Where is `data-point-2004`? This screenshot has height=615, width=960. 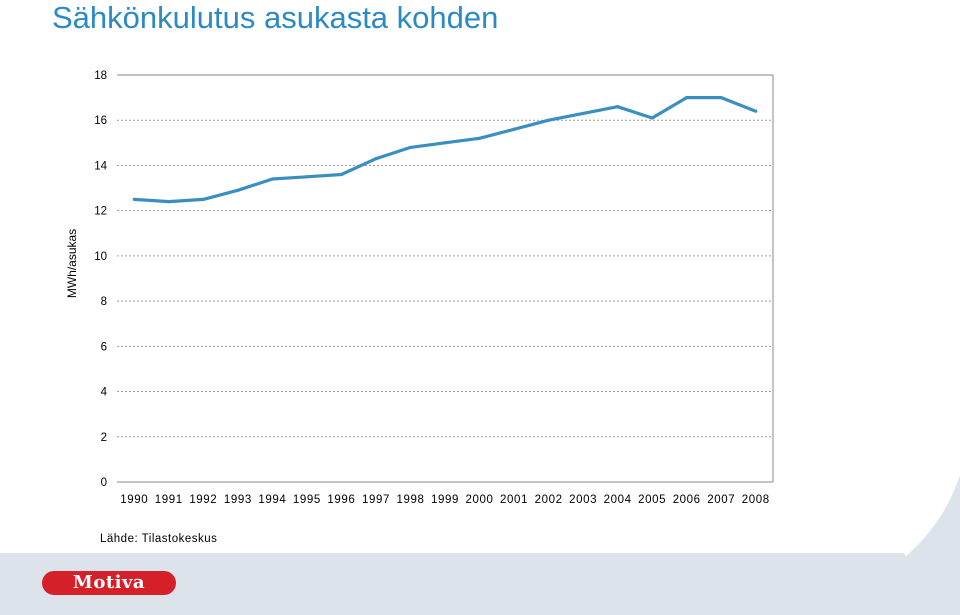
data-point-2004 is located at coordinates (618, 107).